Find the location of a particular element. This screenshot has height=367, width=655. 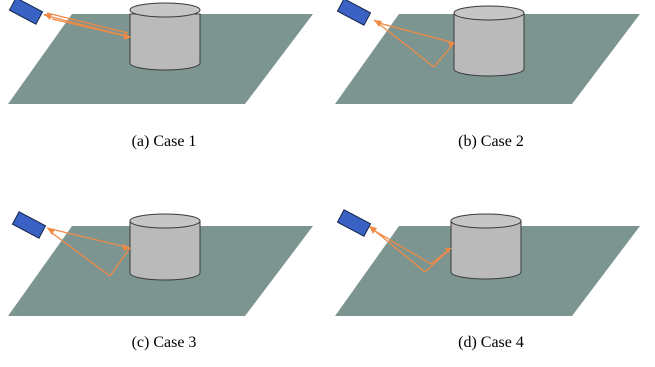

ray-direct-back is located at coordinates (91, 28).